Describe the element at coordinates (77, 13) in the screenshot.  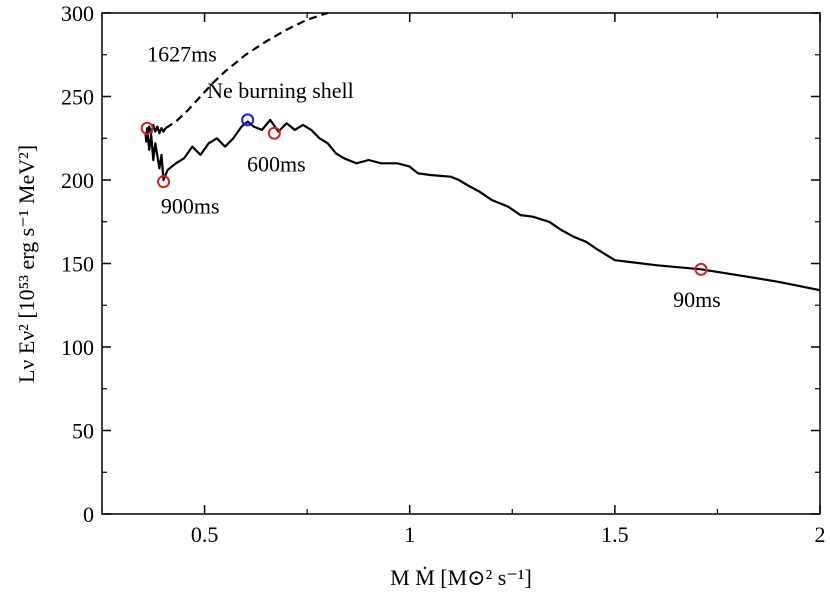
I see `y-tick-label: 300` at that location.